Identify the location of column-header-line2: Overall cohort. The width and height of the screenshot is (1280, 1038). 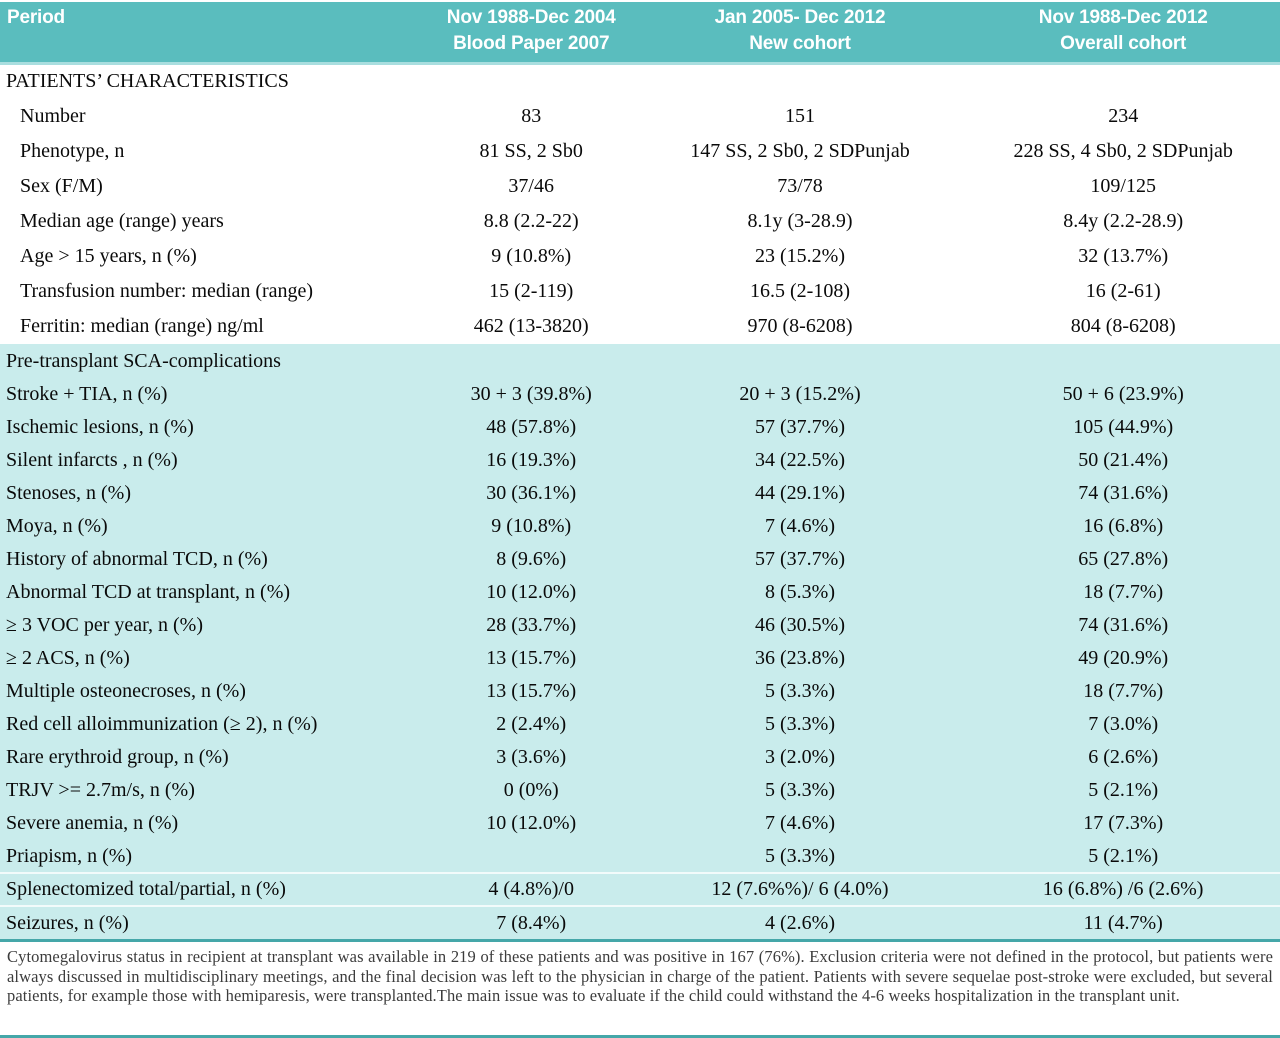
(1123, 43).